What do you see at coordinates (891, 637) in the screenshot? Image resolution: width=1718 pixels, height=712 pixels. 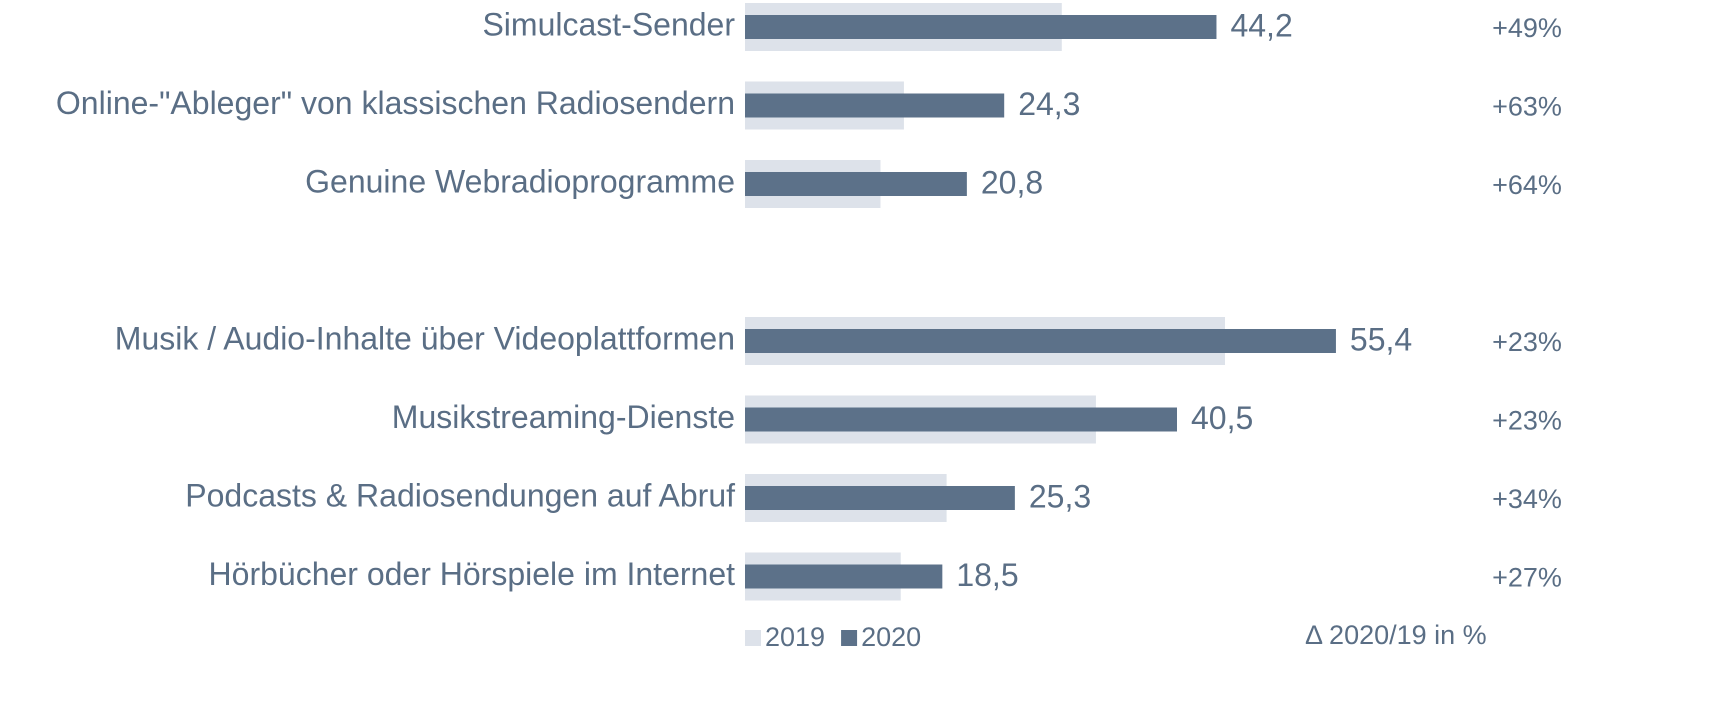 I see `legend-label: 2020` at bounding box center [891, 637].